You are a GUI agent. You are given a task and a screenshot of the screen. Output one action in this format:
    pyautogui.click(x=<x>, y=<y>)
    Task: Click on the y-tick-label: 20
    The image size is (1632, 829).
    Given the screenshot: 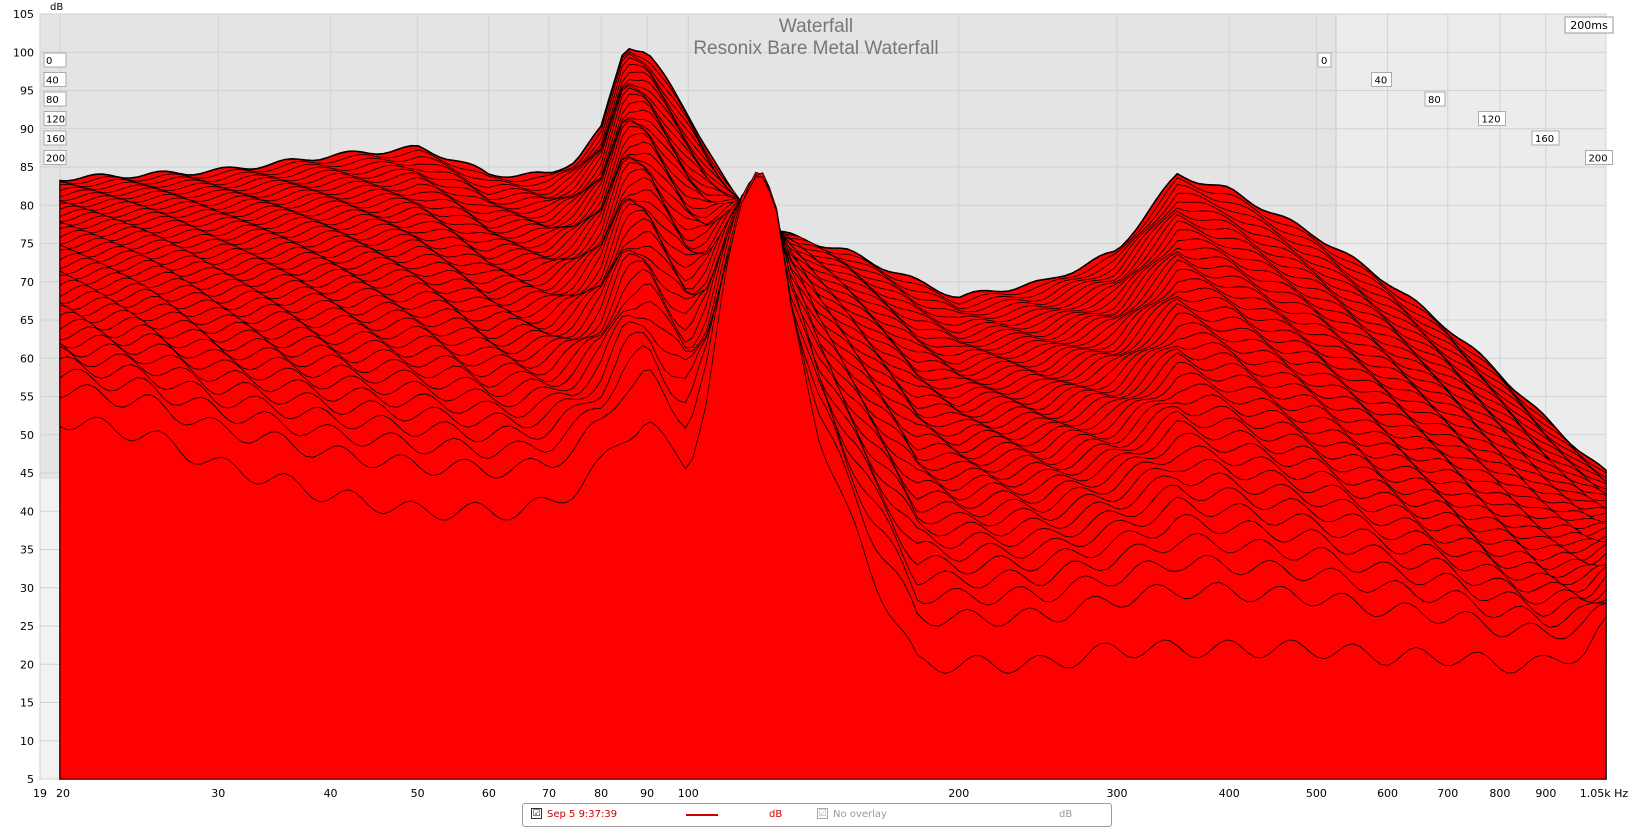 What is the action you would take?
    pyautogui.click(x=27, y=664)
    